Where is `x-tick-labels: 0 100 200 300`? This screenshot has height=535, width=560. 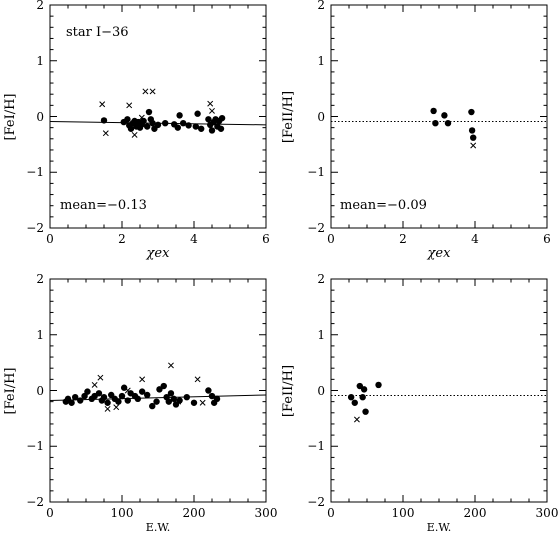
x-tick-labels: 0 100 200 300 is located at coordinates (442, 513).